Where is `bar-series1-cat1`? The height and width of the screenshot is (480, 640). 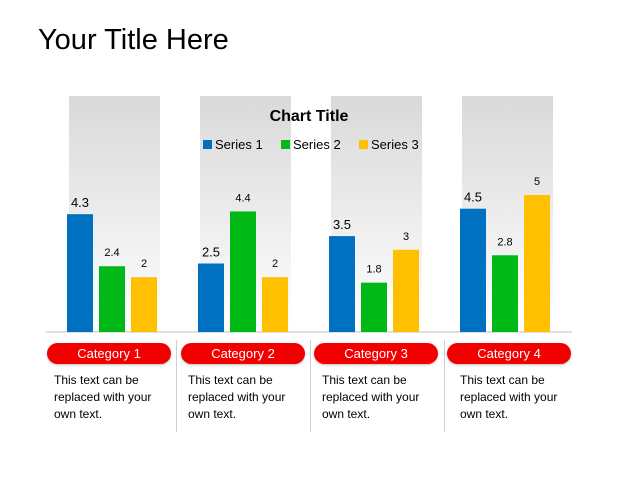
bar-series1-cat1 is located at coordinates (80, 273).